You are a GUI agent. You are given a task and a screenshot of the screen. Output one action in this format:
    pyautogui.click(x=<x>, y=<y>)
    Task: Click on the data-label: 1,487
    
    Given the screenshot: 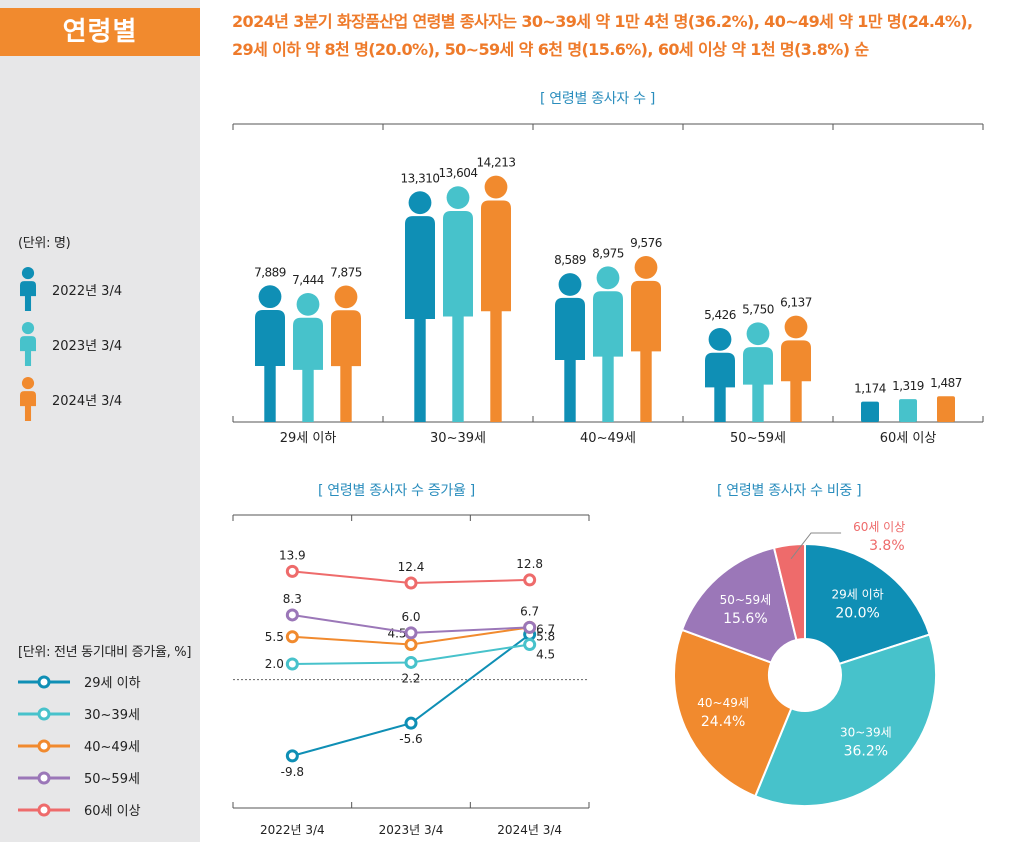 What is the action you would take?
    pyautogui.click(x=946, y=383)
    